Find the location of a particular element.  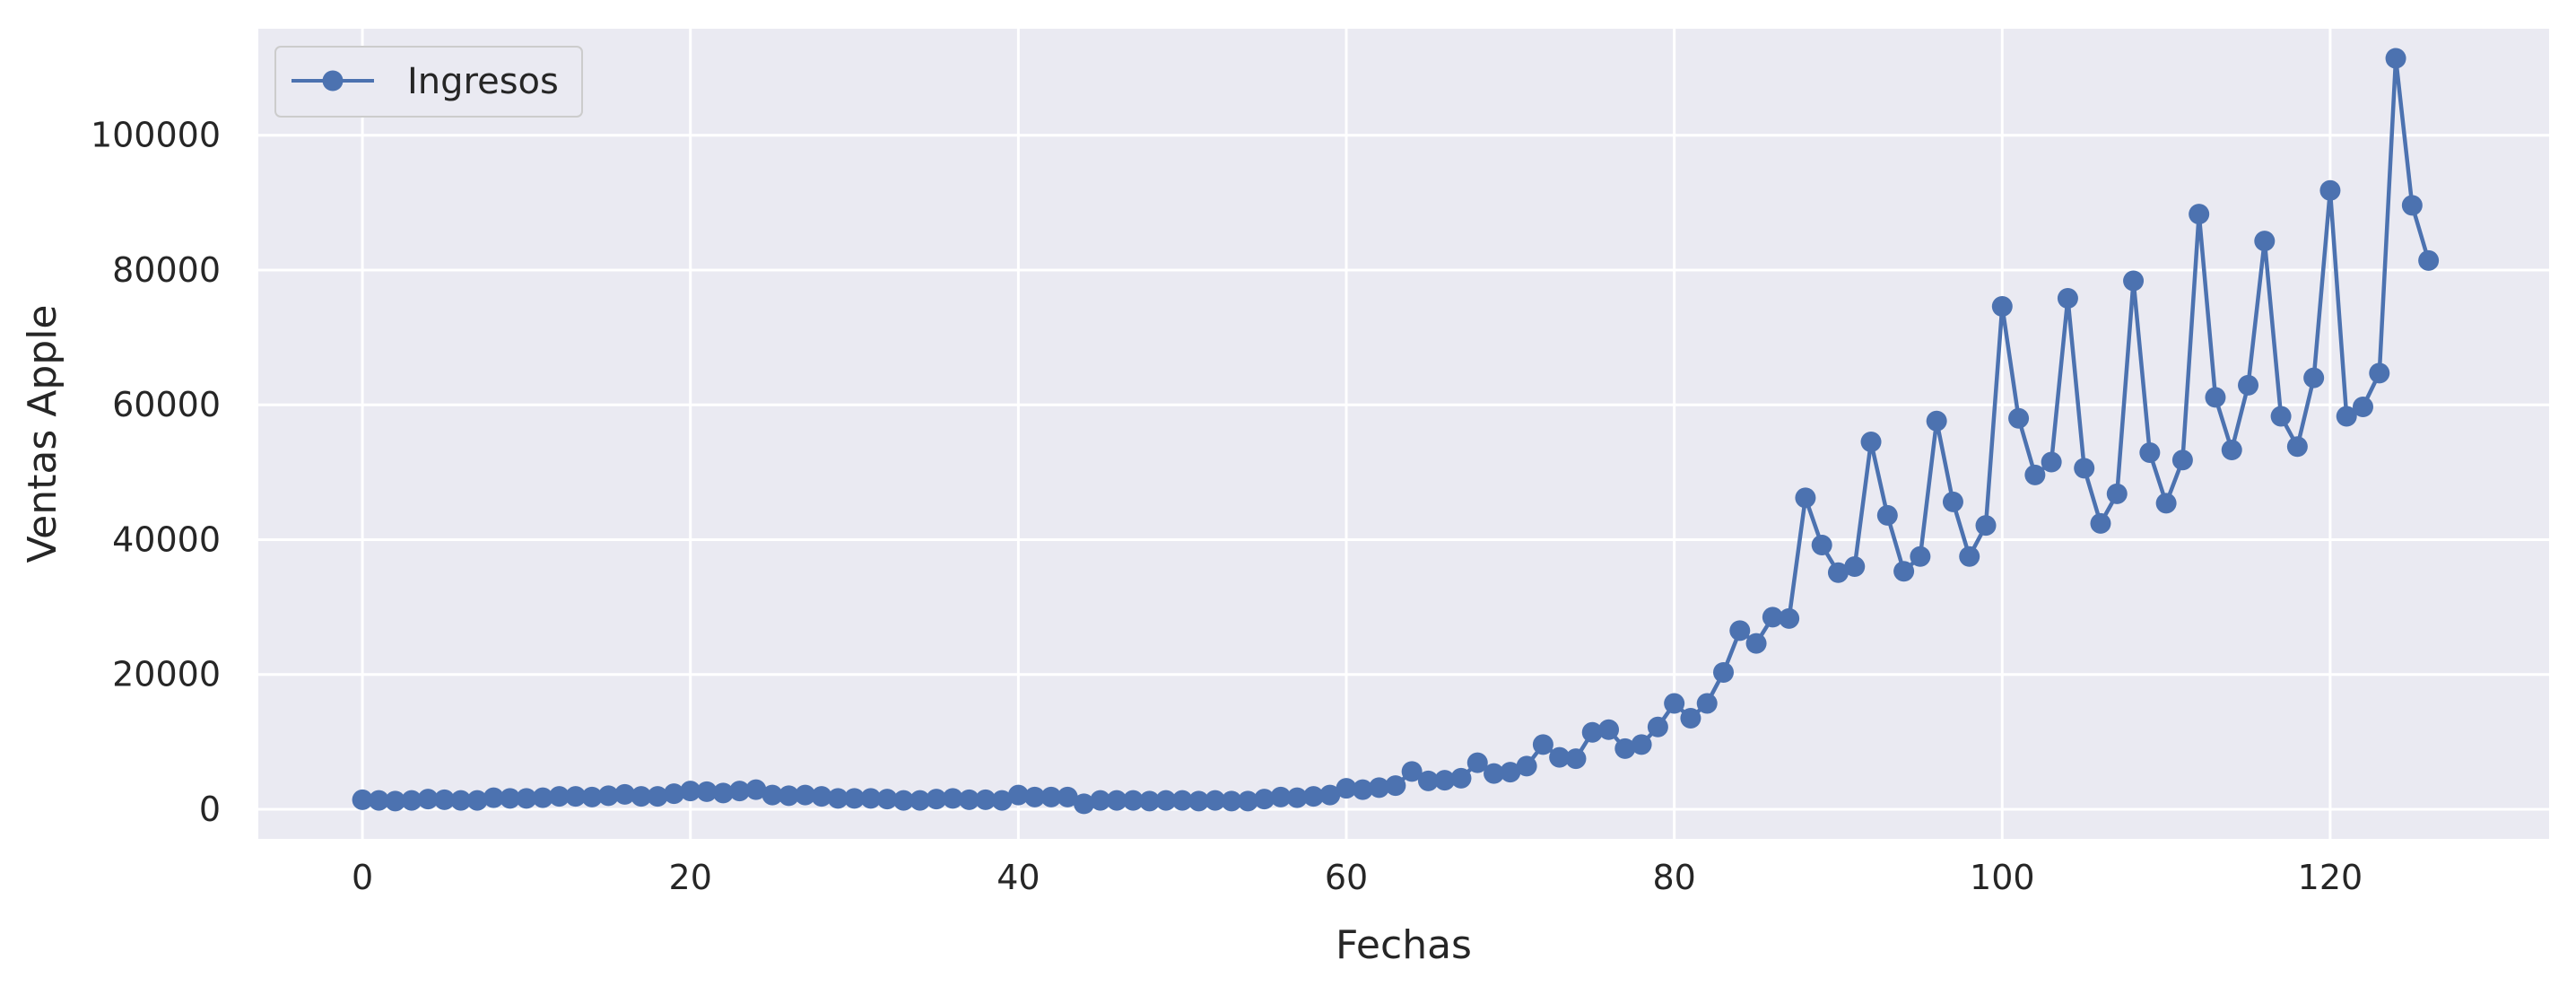

x-tick-label: 40 is located at coordinates (1018, 877).